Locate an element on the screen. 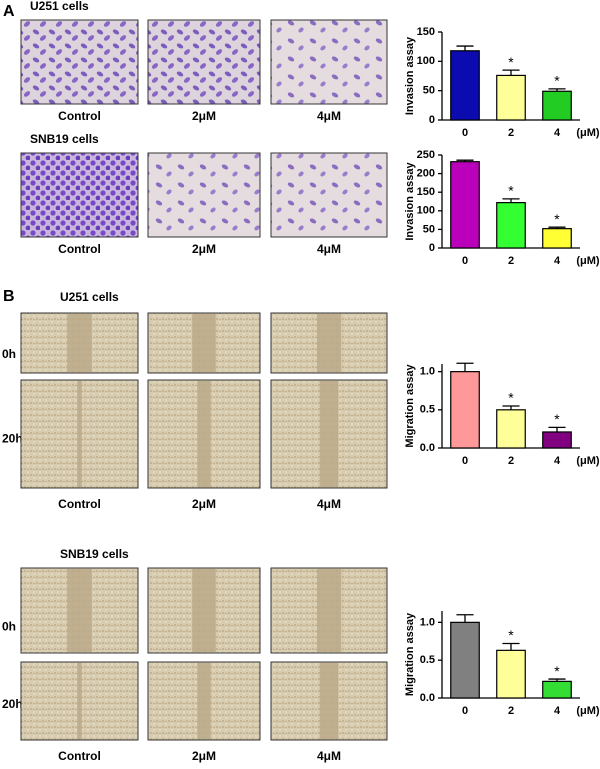 Image resolution: width=600 pixels, height=769 pixels. y-tick-label: 250 is located at coordinates (426, 155).